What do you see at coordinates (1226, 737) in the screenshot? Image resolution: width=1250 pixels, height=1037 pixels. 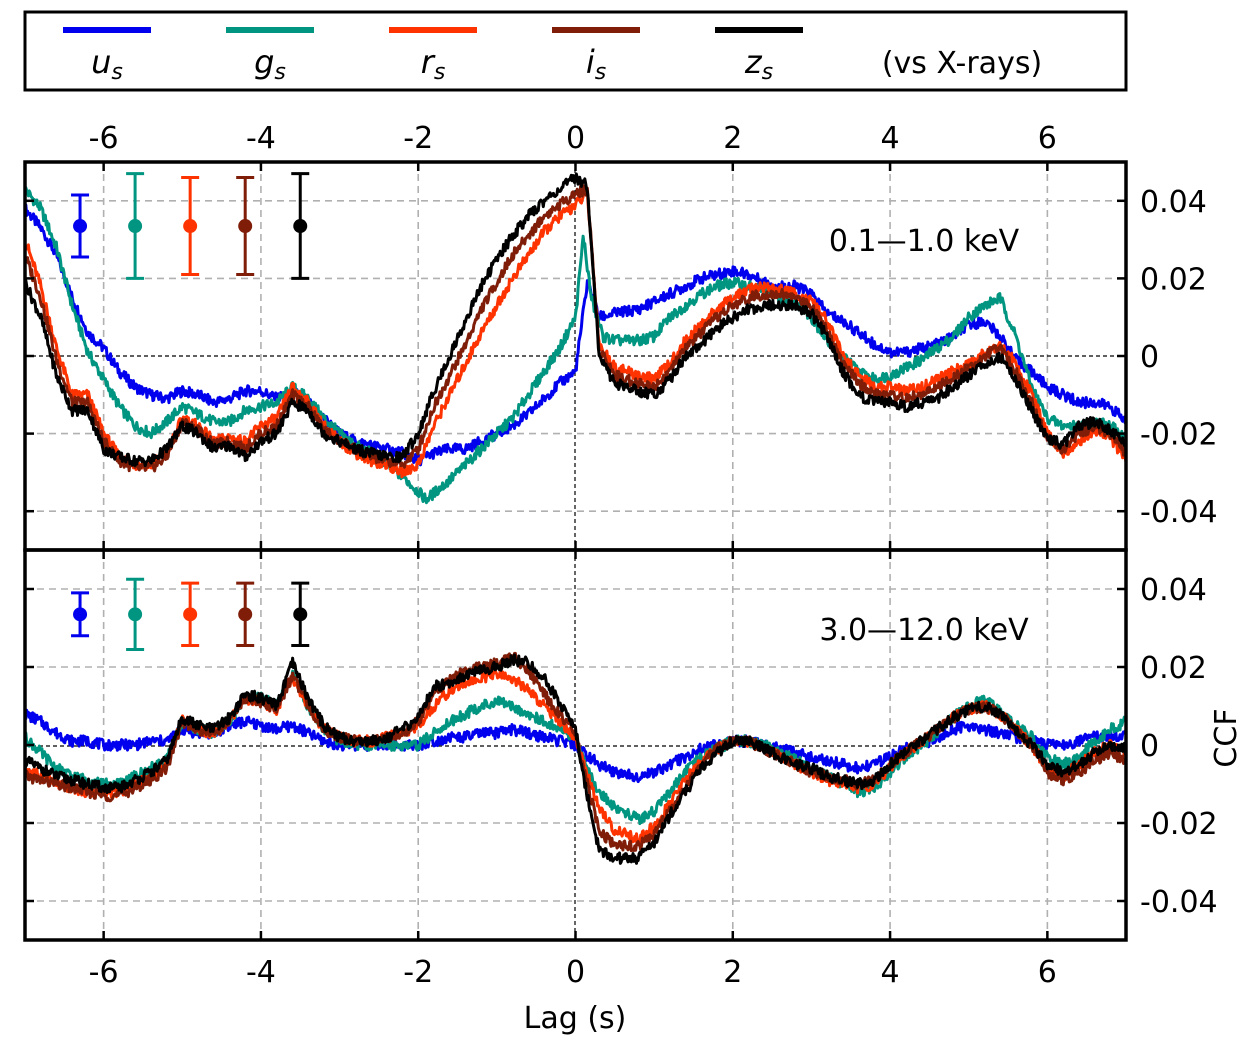 I see `y-axis-label: CCF` at bounding box center [1226, 737].